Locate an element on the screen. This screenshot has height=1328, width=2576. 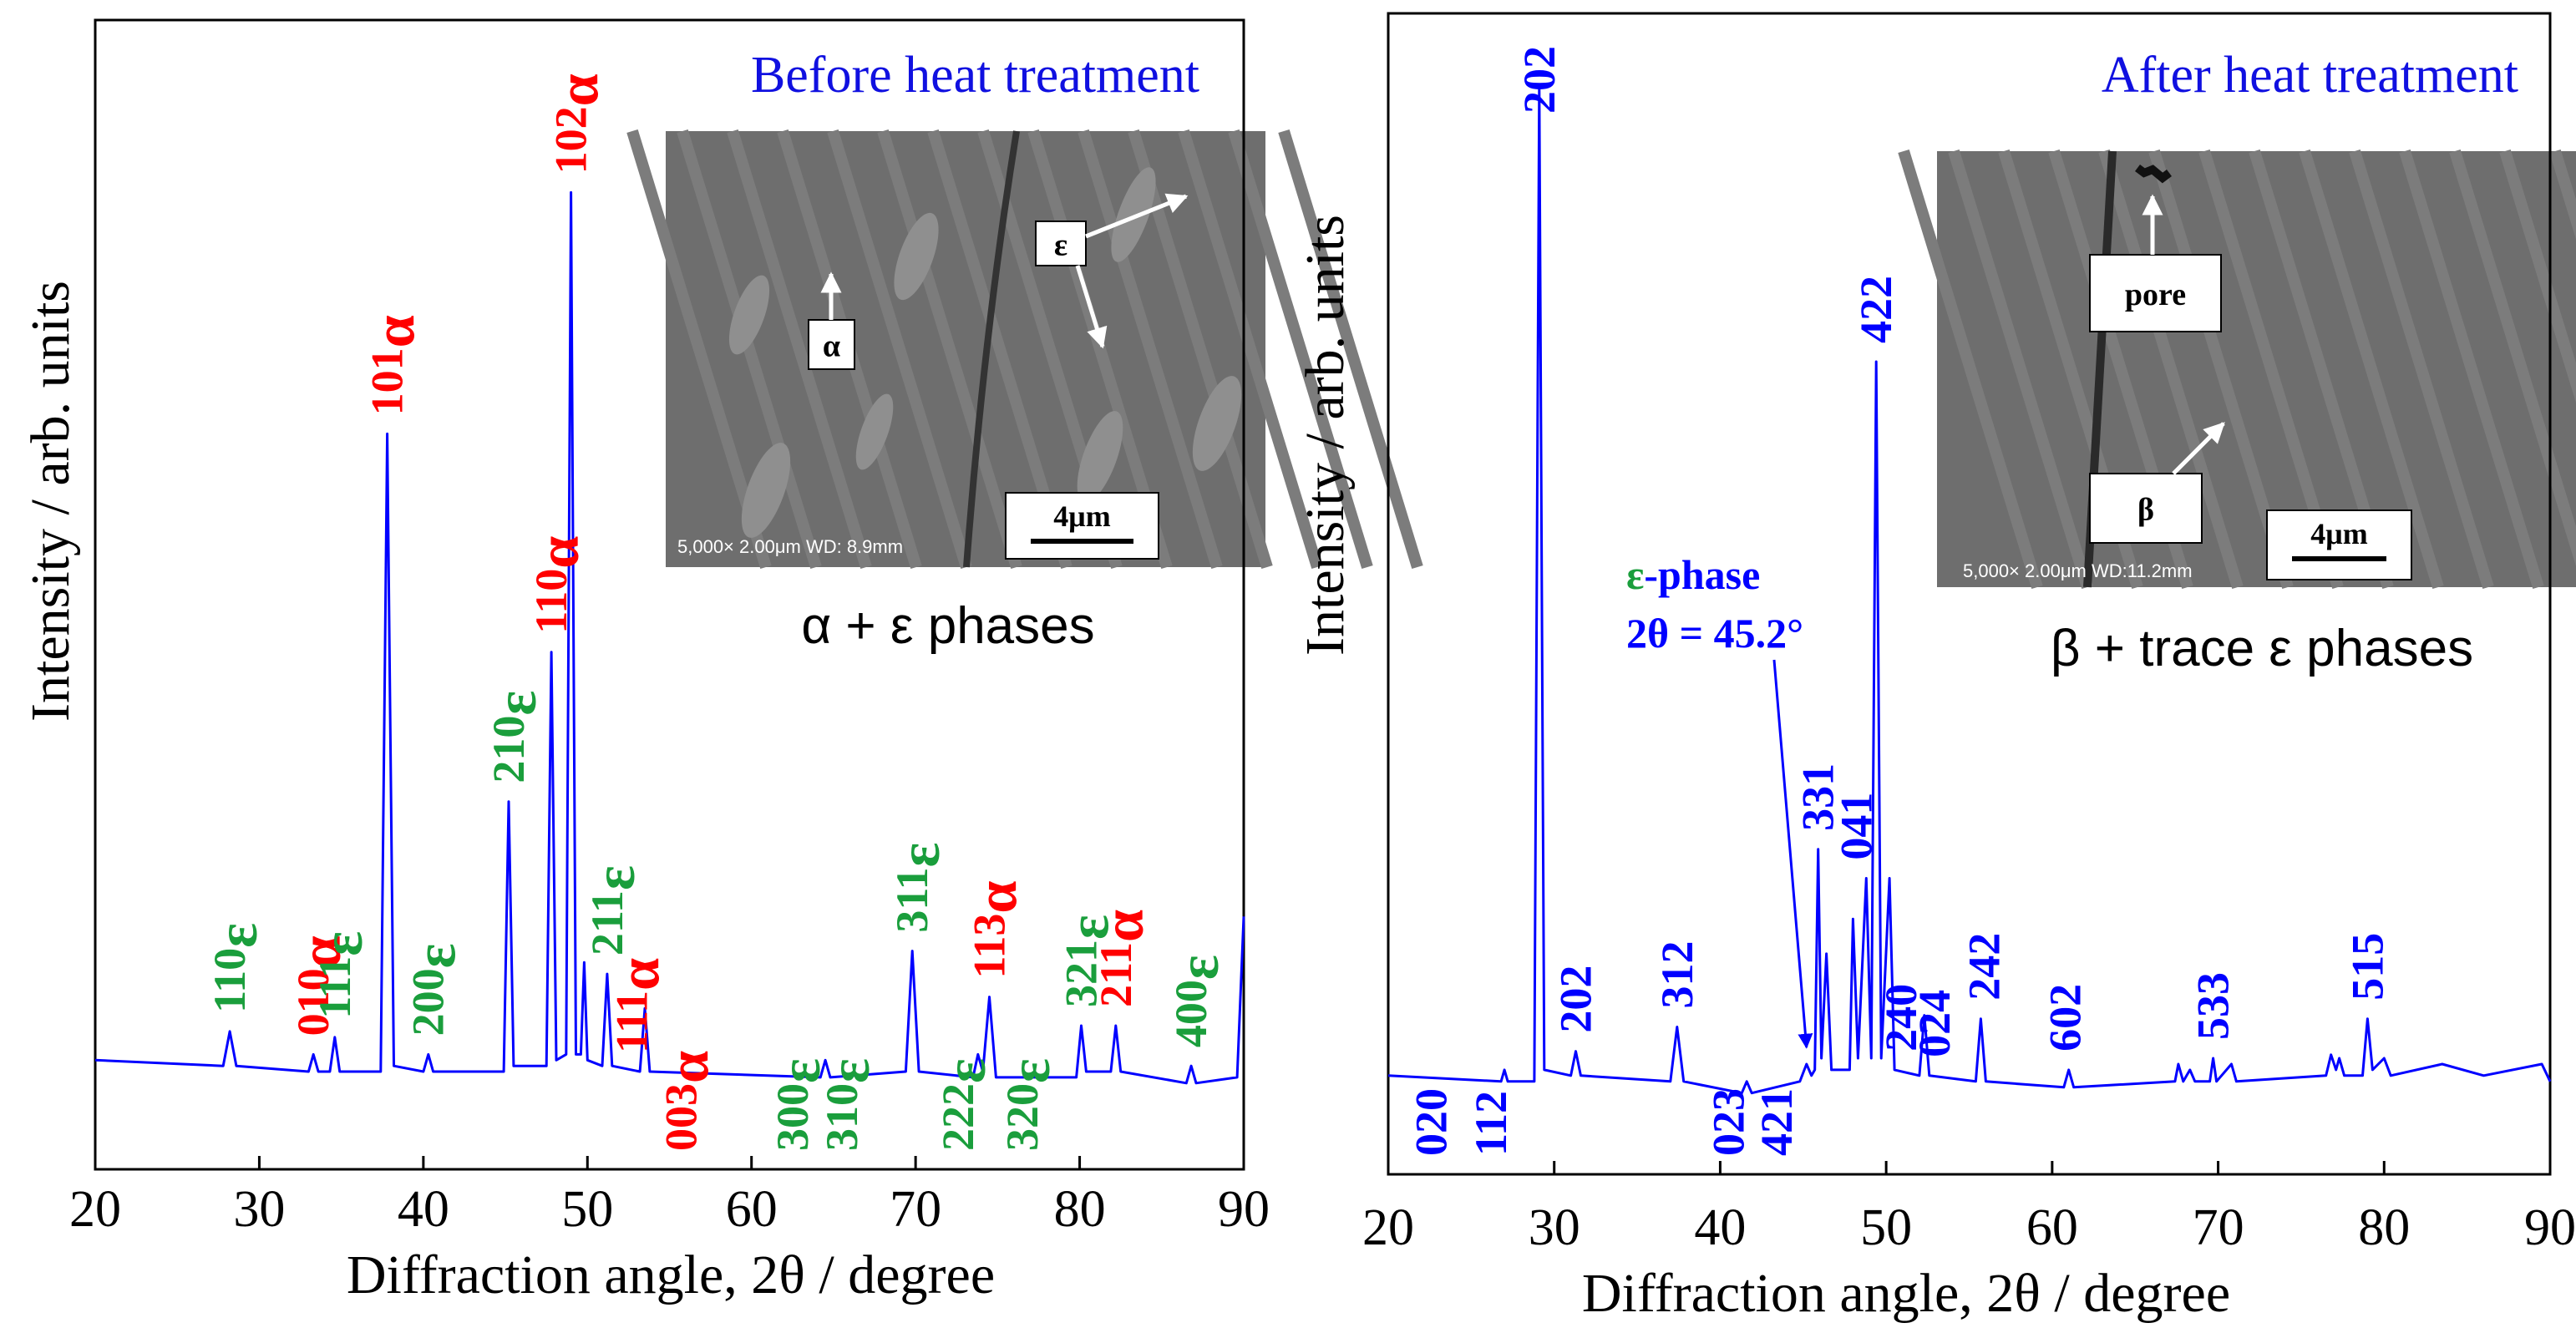
peak-index: 023 is located at coordinates (1728, 1122).